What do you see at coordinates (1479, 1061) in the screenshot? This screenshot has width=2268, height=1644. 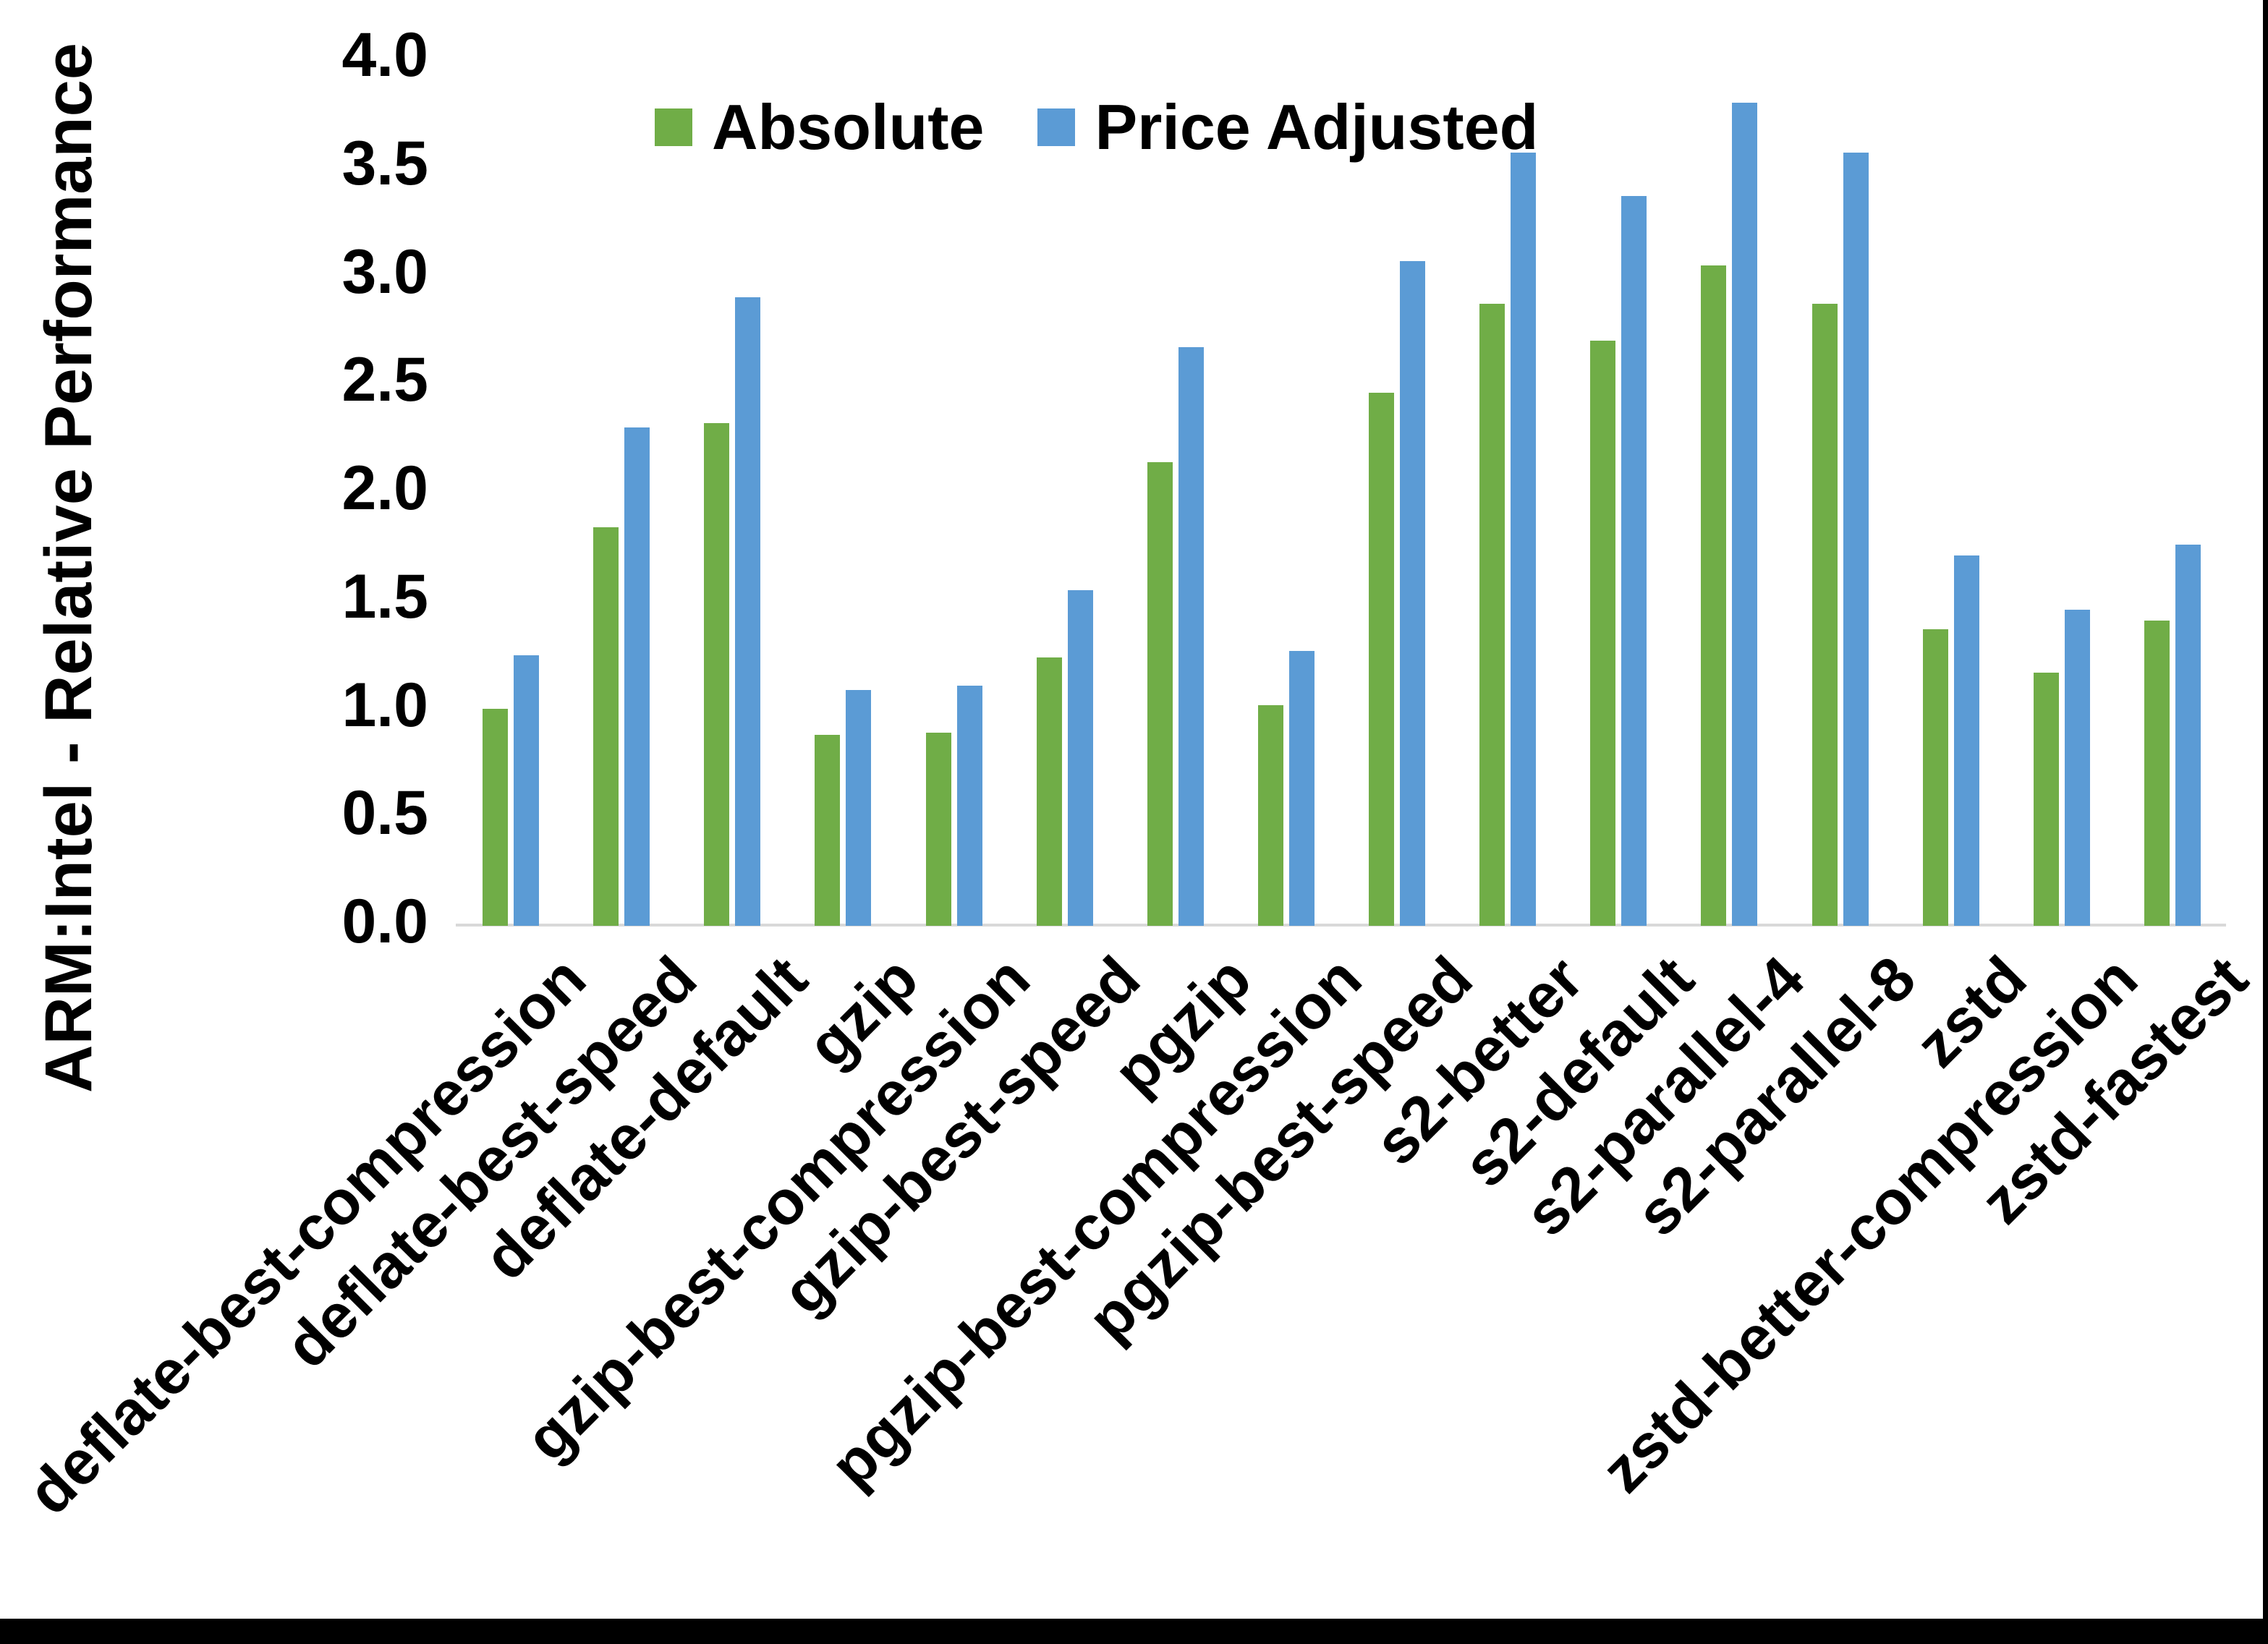 I see `x-category-label-s2-better: s2-better` at bounding box center [1479, 1061].